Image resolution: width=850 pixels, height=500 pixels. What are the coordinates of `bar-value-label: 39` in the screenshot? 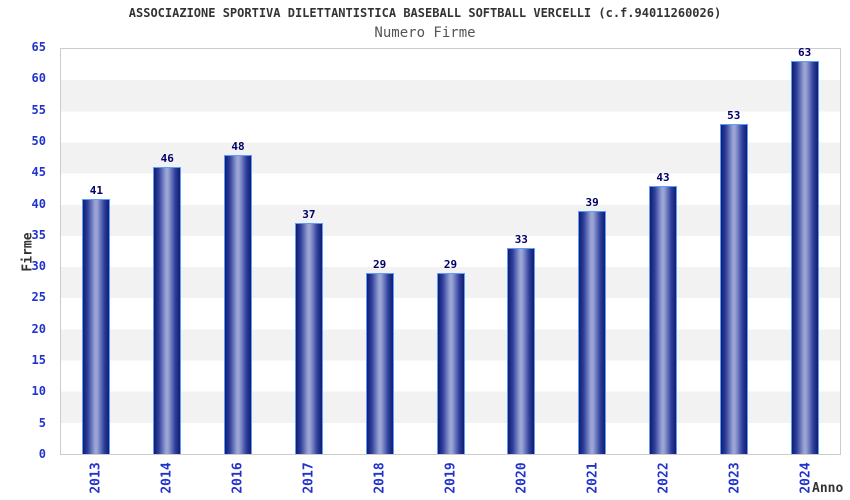 It's located at (592, 202).